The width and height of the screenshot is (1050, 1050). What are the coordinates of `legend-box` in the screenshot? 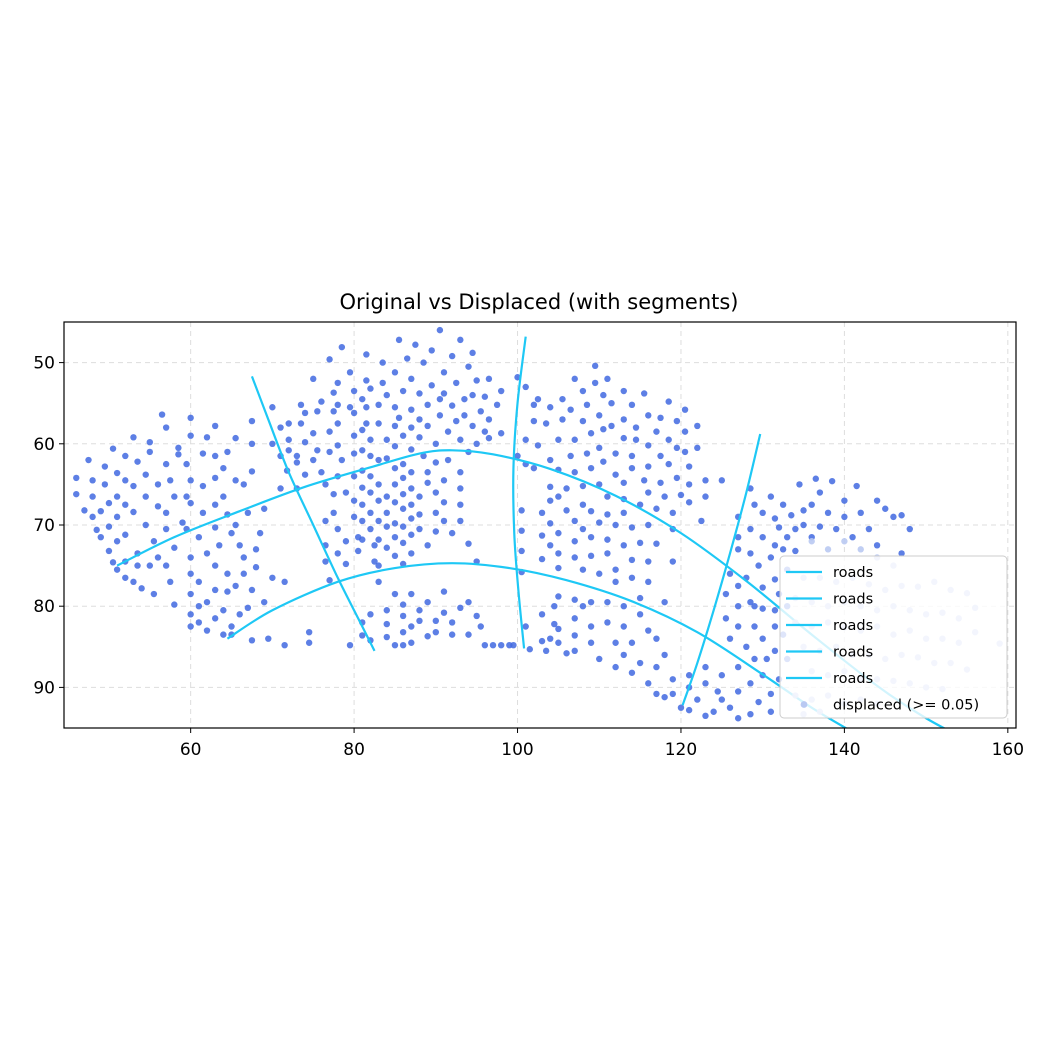 It's located at (893, 637).